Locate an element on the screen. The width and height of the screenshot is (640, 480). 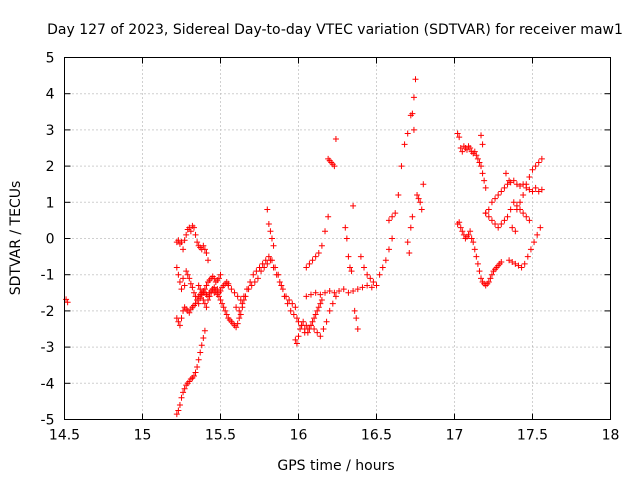
series-band-1600-middle is located at coordinates (341, 291).